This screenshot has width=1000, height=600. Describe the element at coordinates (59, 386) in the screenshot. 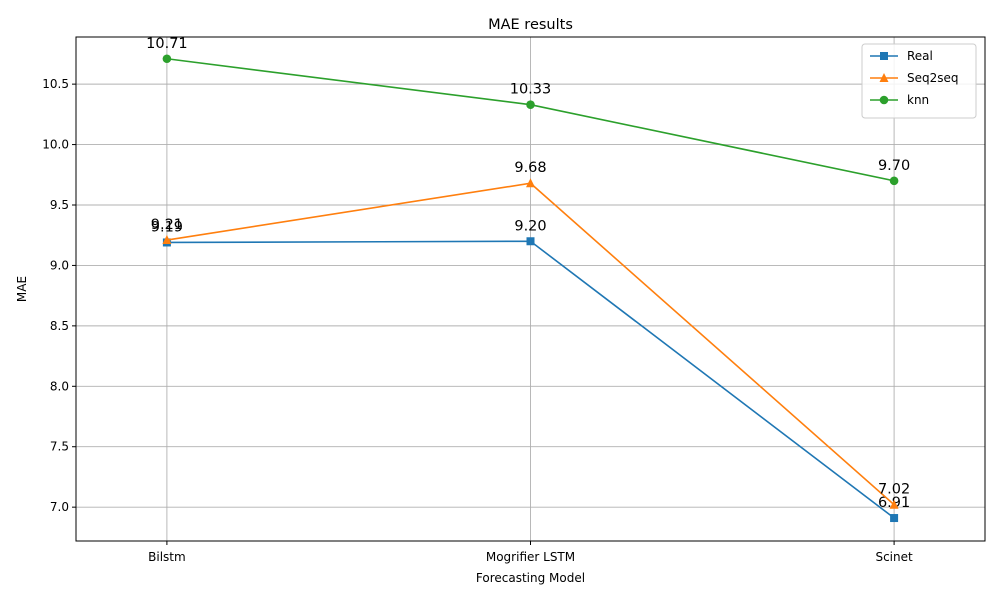

I see `y-tick-label: 8.0` at that location.